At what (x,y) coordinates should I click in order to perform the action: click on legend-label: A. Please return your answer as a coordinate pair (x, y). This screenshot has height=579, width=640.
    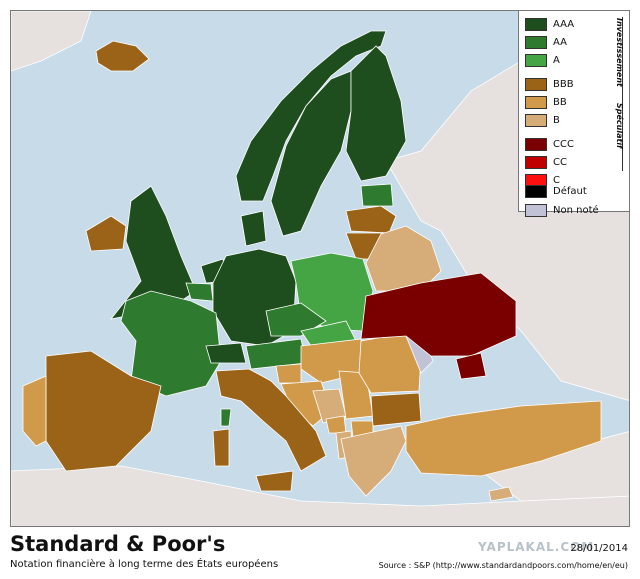
    Looking at the image, I should click on (556, 60).